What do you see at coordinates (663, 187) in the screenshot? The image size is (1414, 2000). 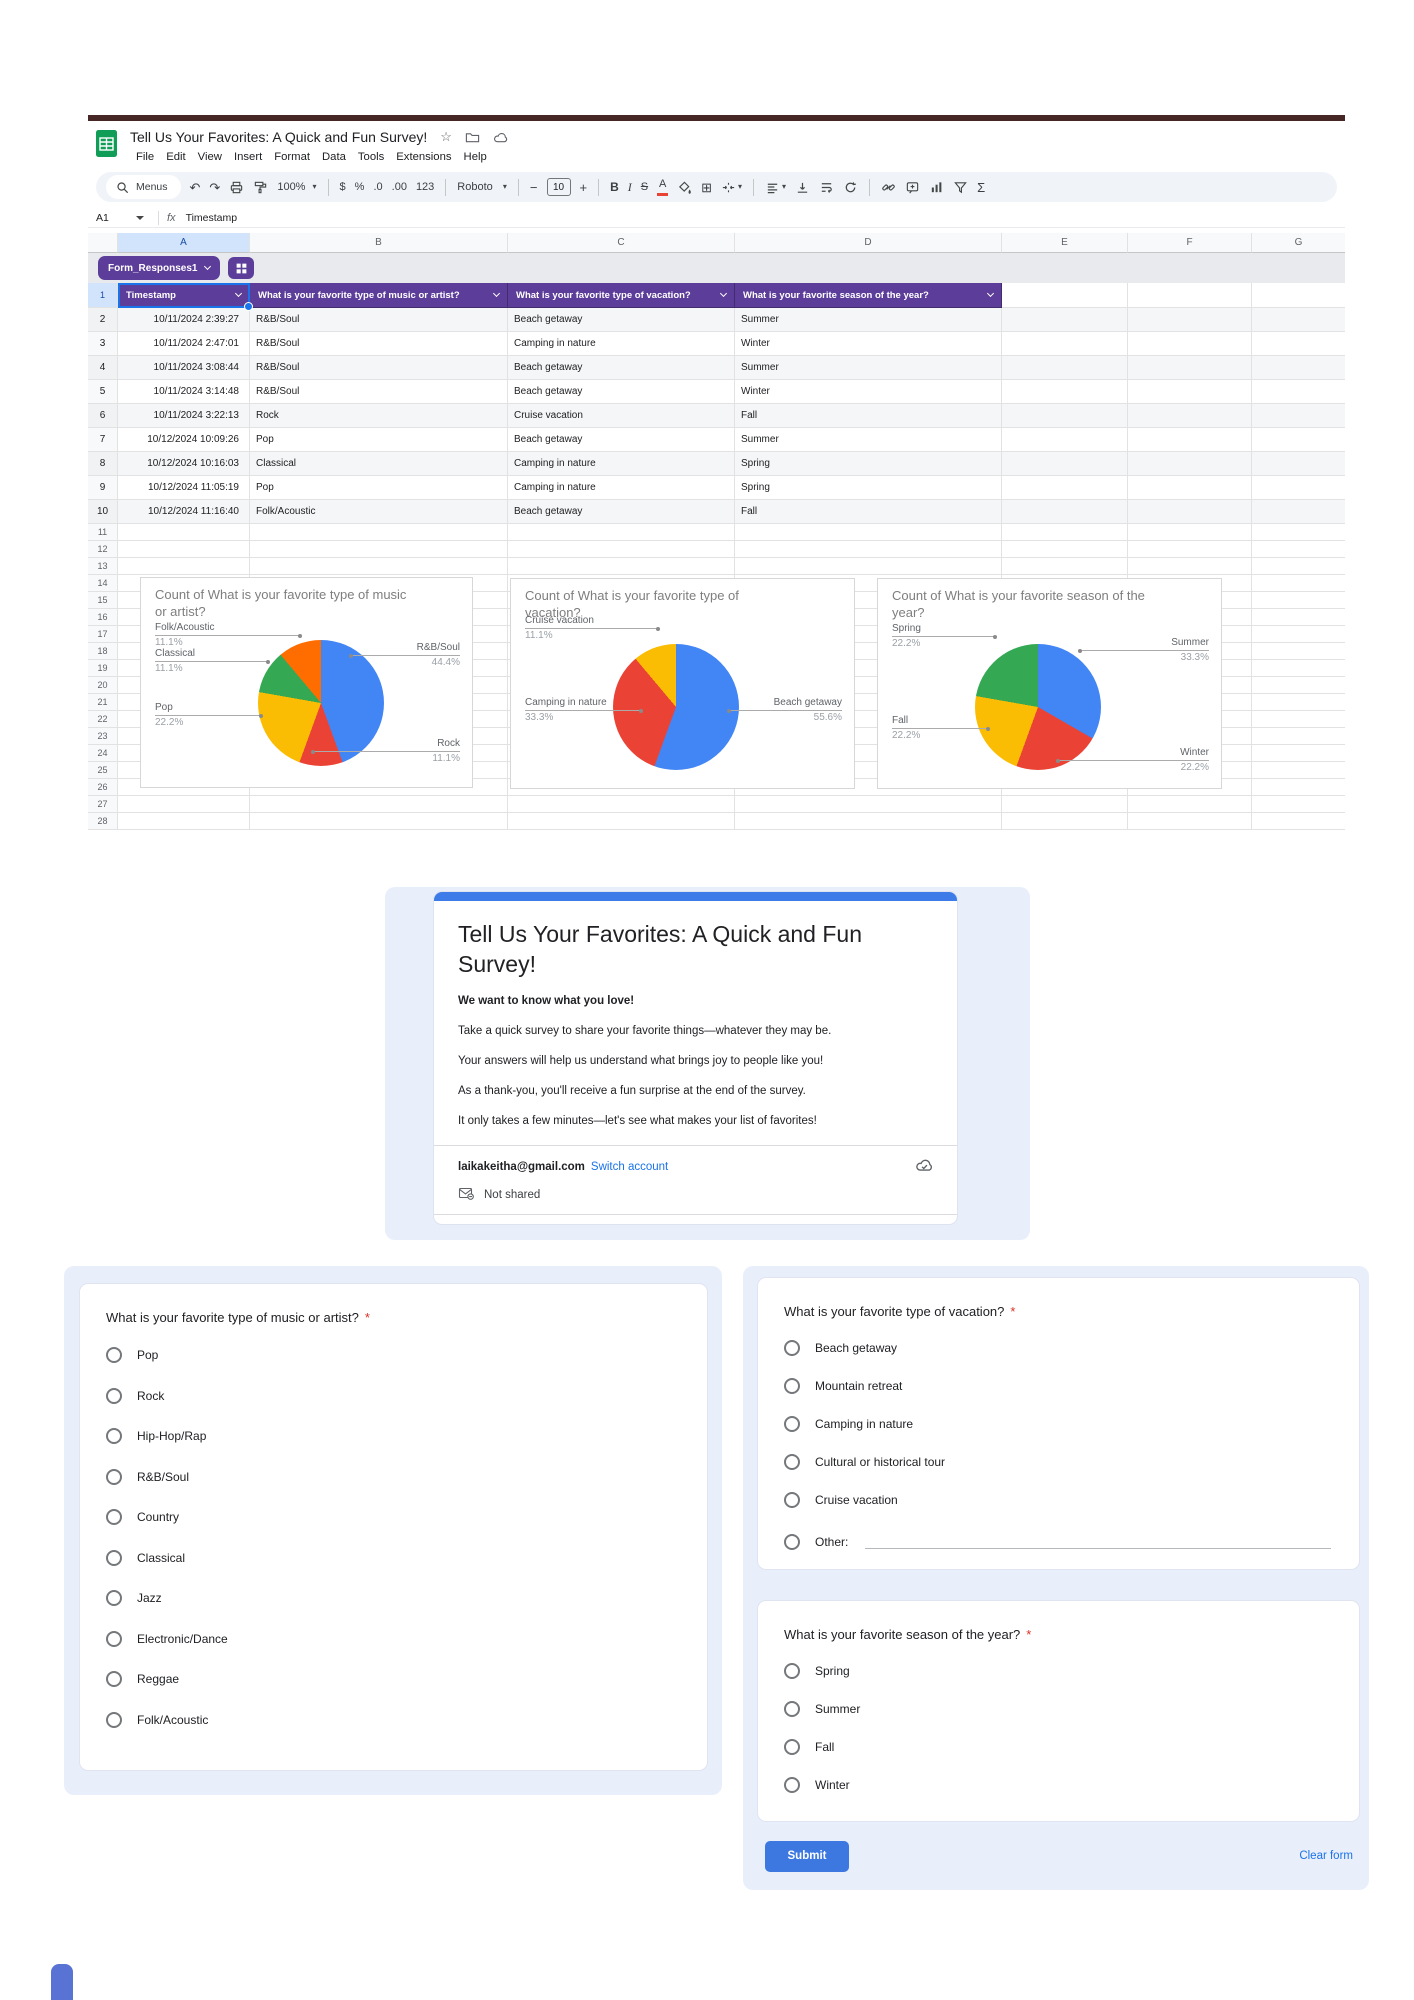 I see `text-color-button: A` at bounding box center [663, 187].